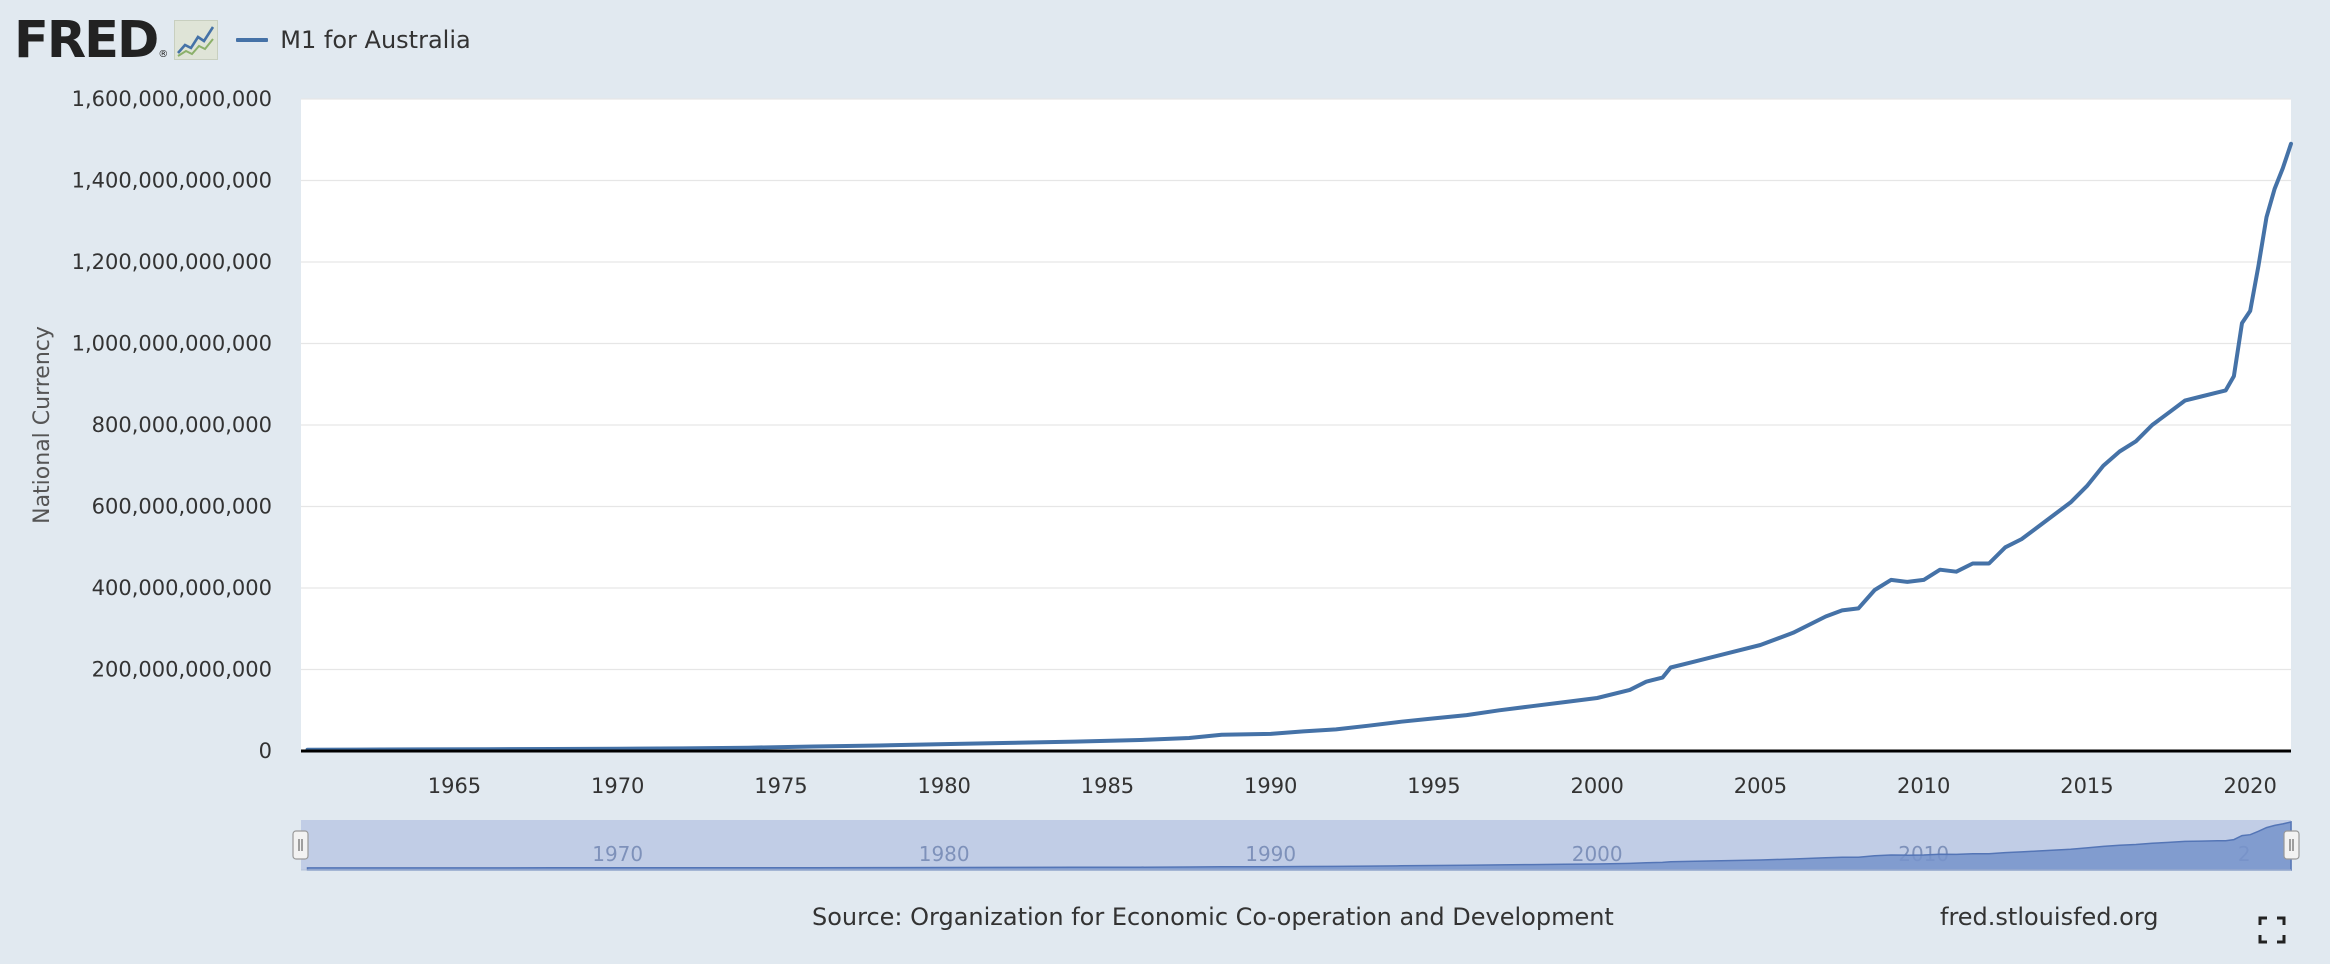 This screenshot has height=964, width=2330. What do you see at coordinates (300, 845) in the screenshot?
I see `navigator-left-handle` at bounding box center [300, 845].